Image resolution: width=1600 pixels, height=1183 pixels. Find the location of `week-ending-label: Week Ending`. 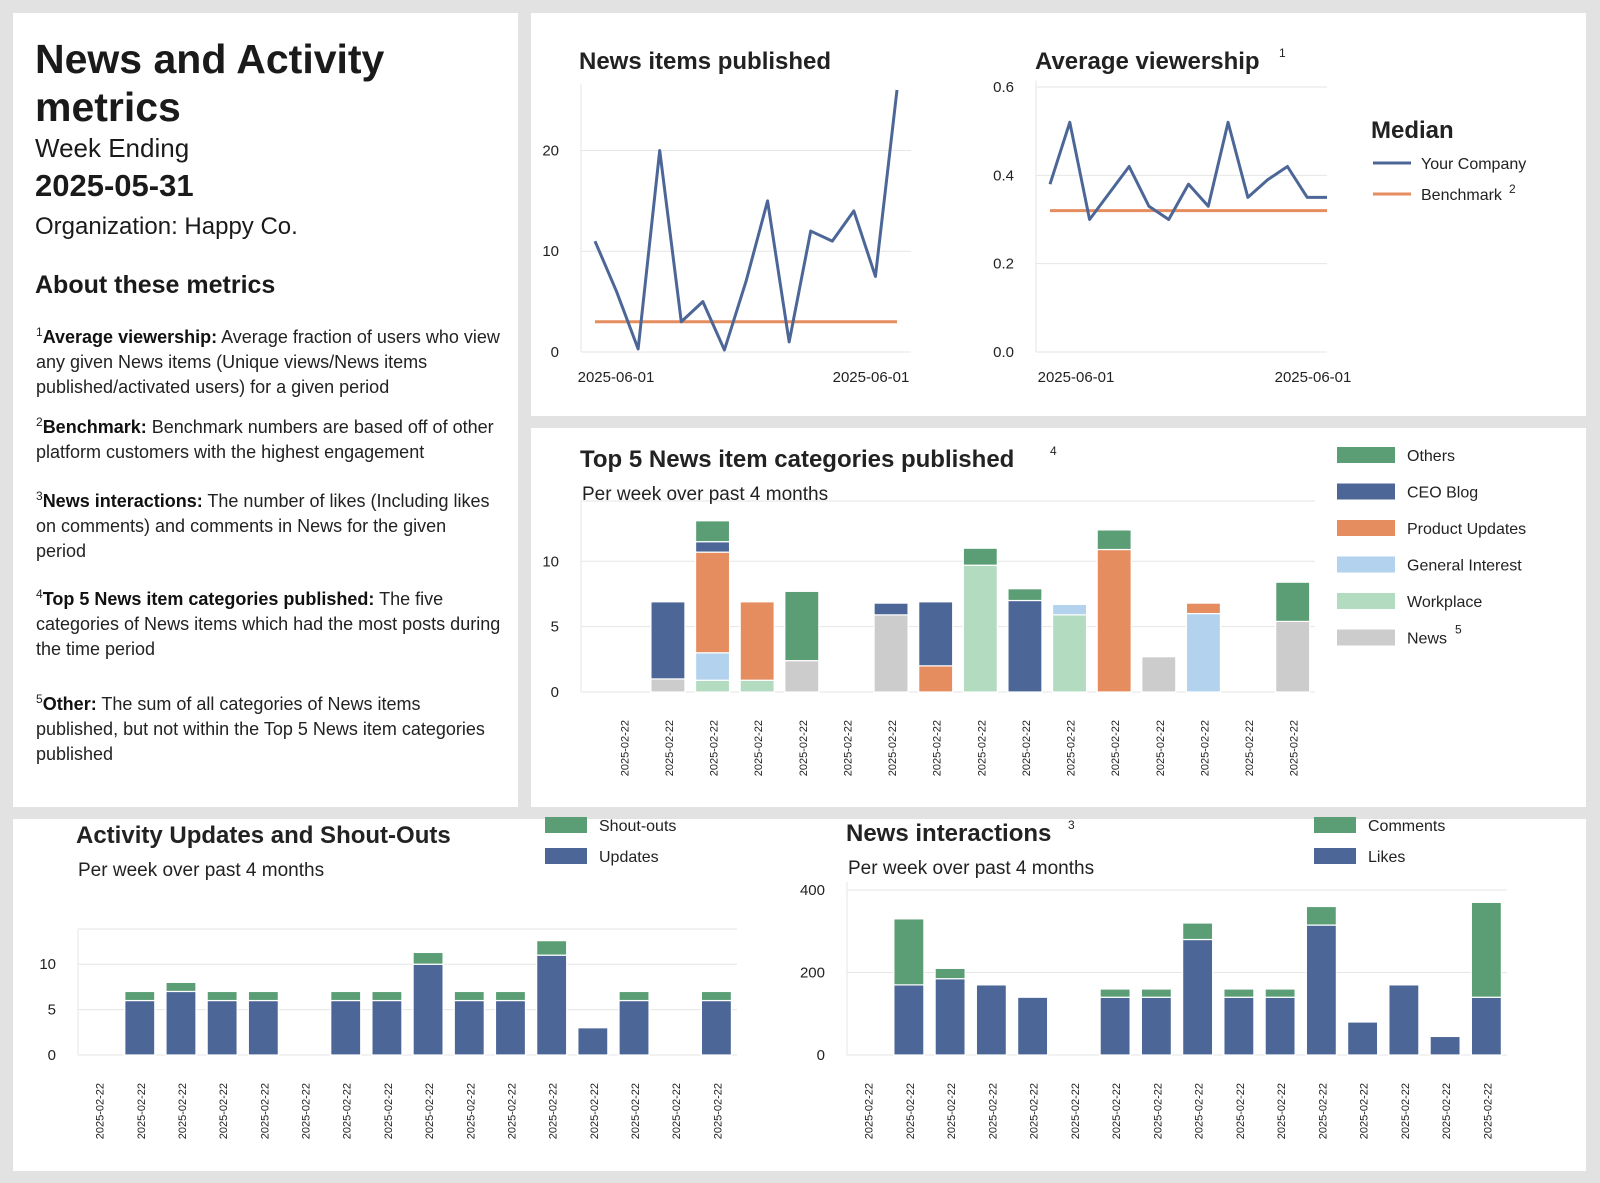

week-ending-label: Week Ending is located at coordinates (112, 148).